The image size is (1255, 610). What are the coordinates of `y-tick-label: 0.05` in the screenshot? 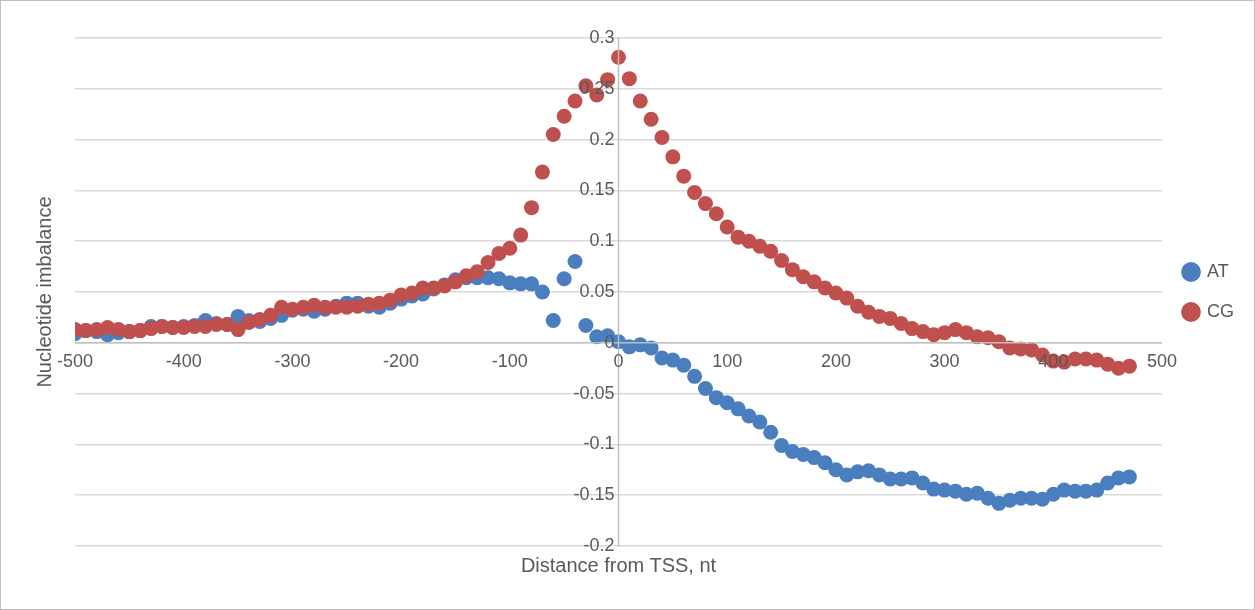 It's located at (597, 290).